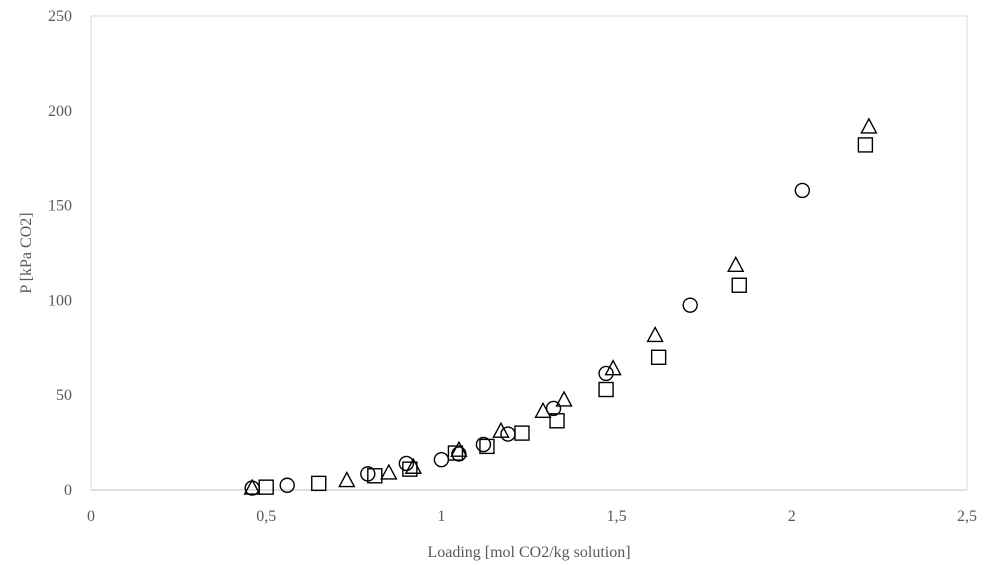  I want to click on x-axis-title: Loading [mol CO2/kg solution], so click(528, 552).